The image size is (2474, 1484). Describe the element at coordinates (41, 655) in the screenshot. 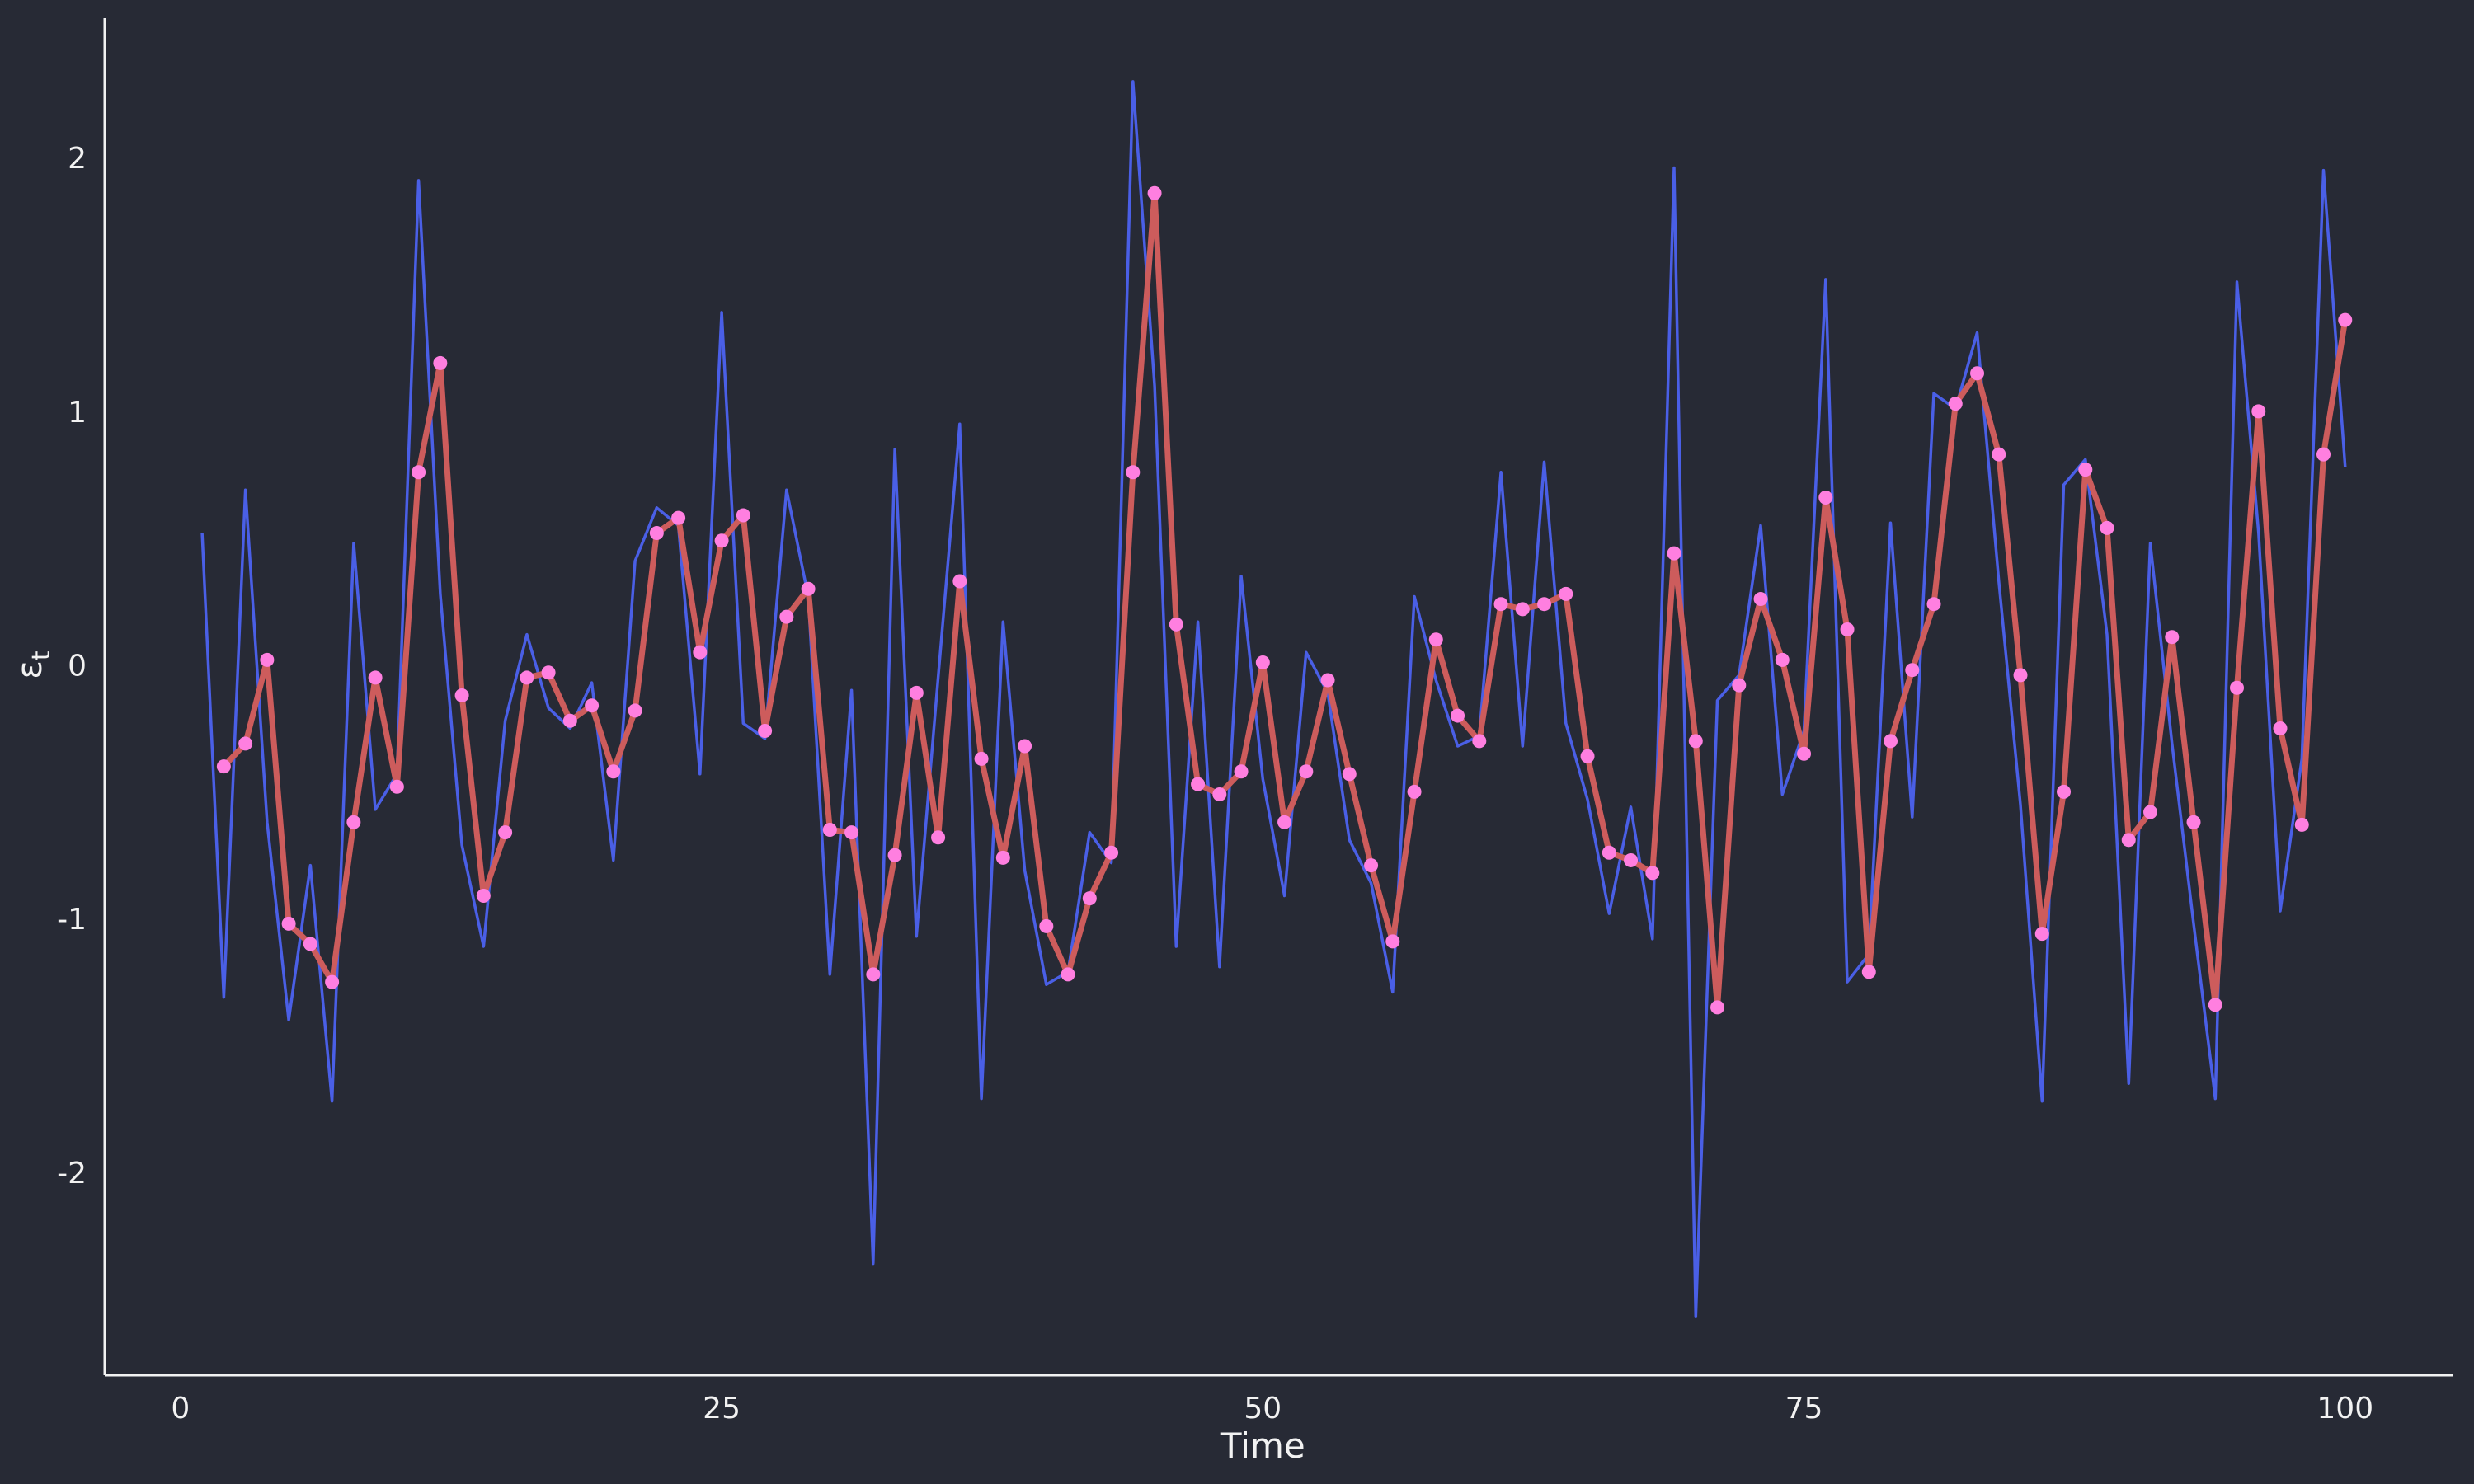

I see `y-axis-subscript: t` at that location.